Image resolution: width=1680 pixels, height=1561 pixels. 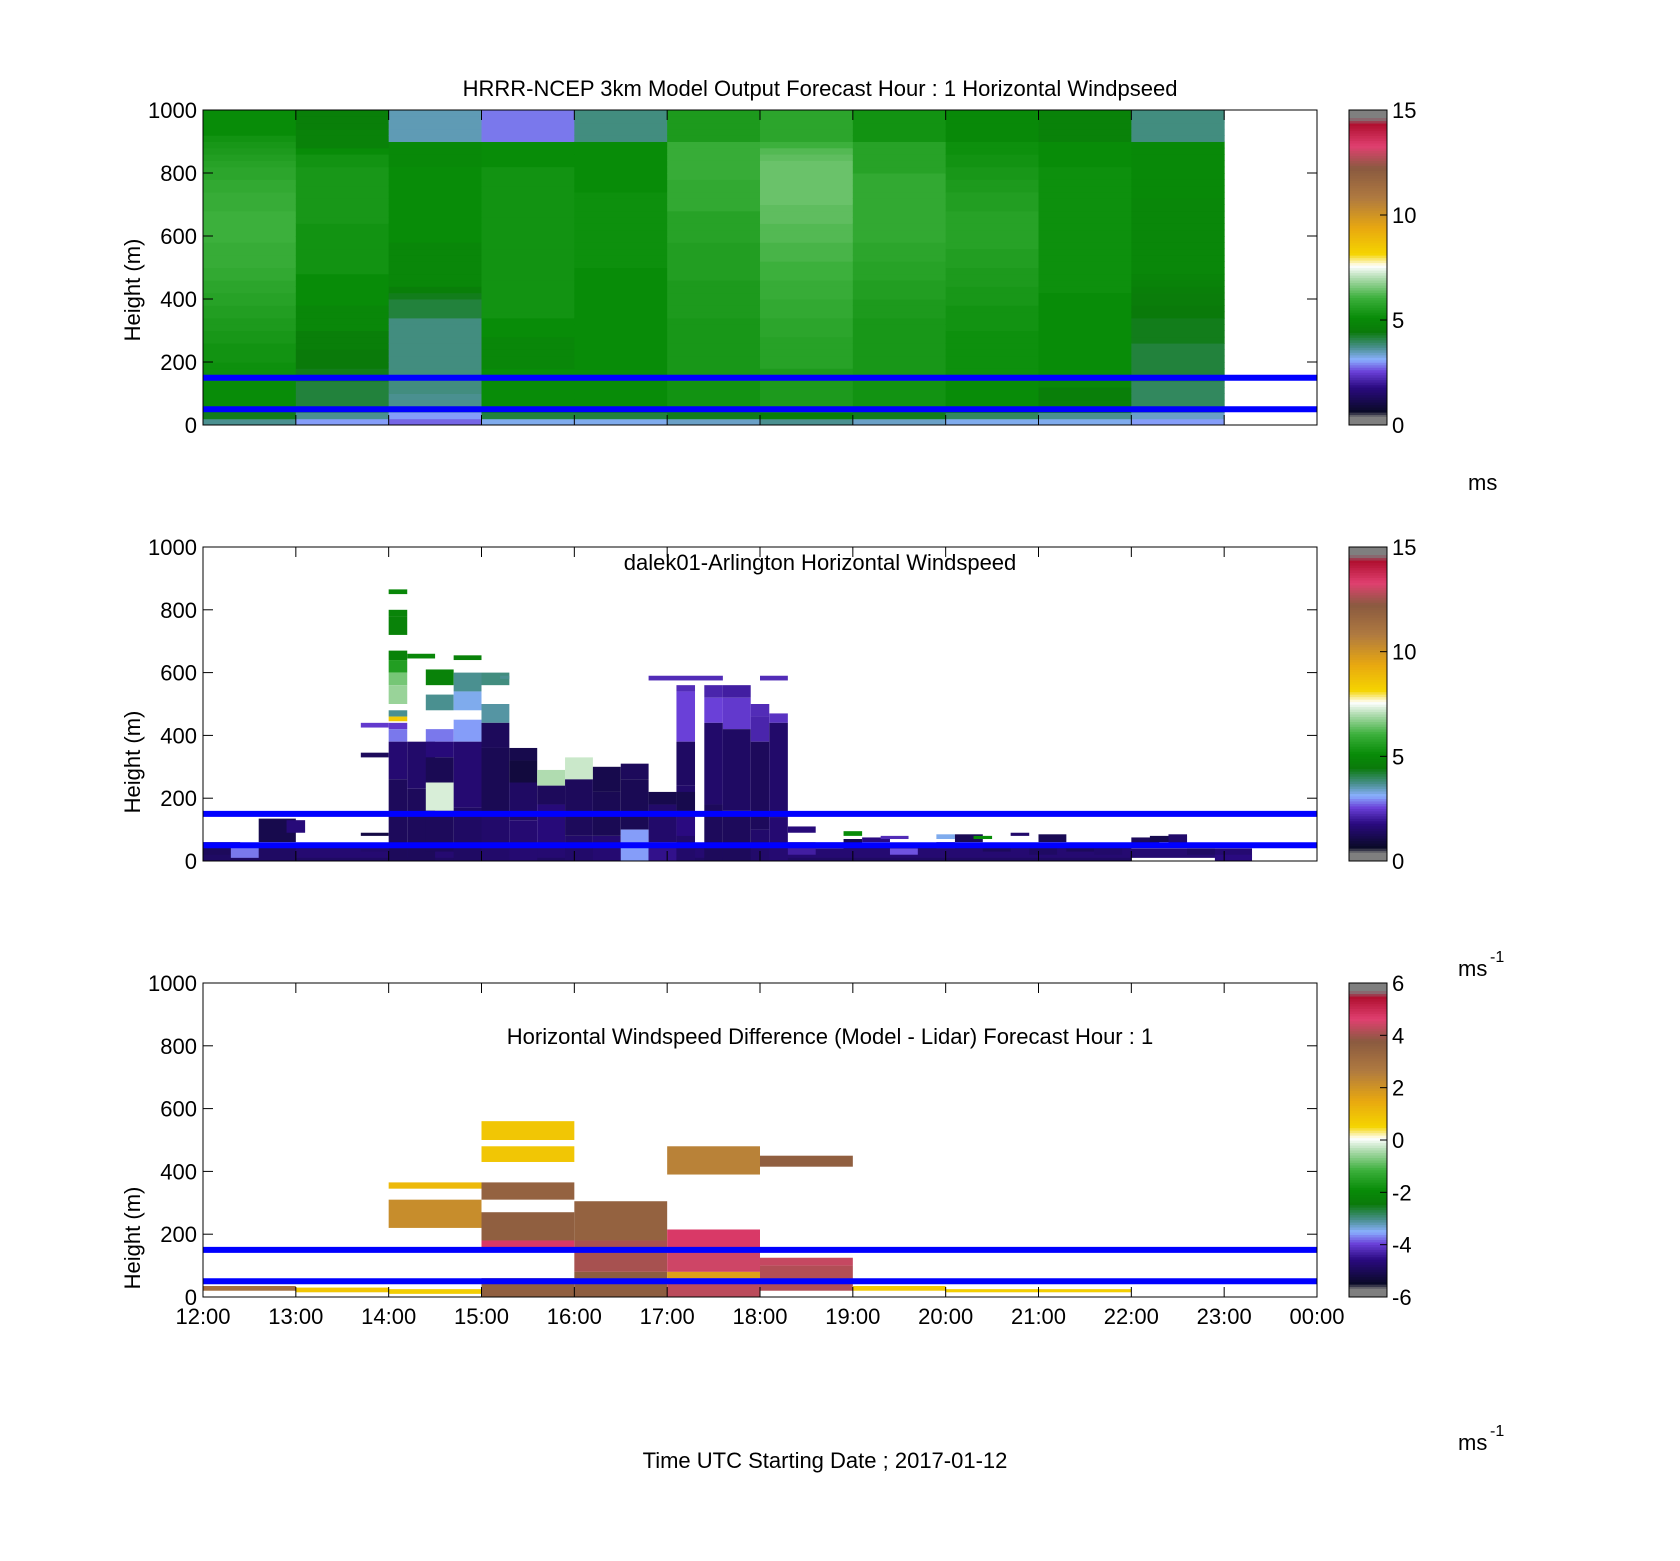 I want to click on colorbar-tick-label: 5, so click(x=1398, y=320).